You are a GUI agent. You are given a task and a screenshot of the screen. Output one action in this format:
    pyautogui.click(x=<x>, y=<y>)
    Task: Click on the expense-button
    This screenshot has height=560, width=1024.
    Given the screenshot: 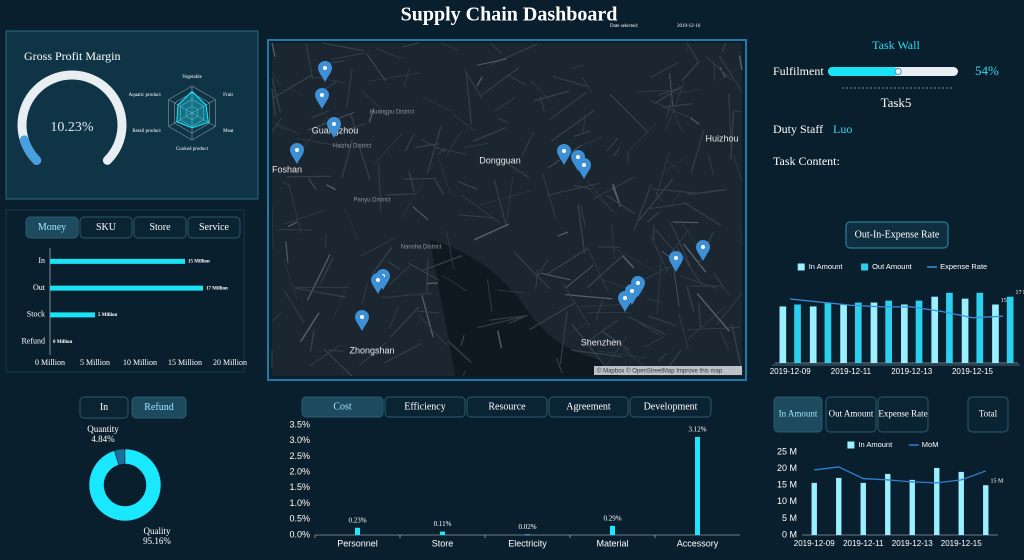 What is the action you would take?
    pyautogui.click(x=897, y=235)
    